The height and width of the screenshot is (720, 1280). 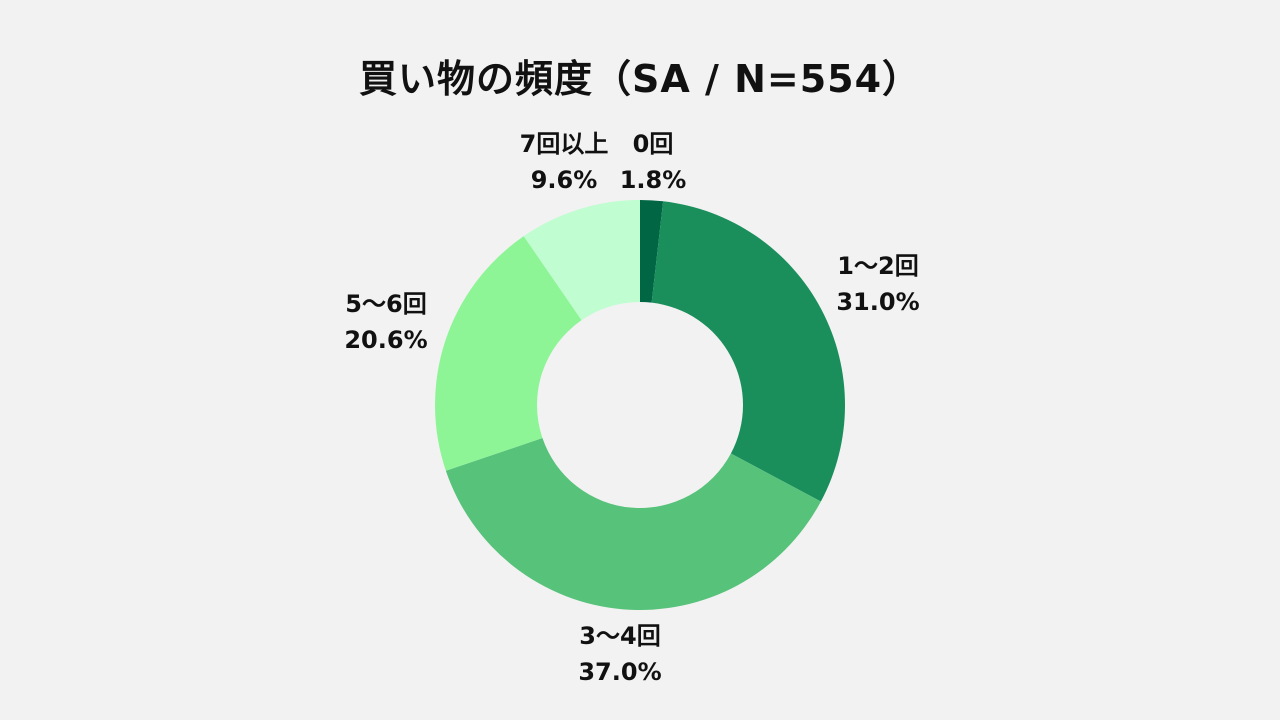 I want to click on slice-label-0-name: 0回, so click(x=653, y=144).